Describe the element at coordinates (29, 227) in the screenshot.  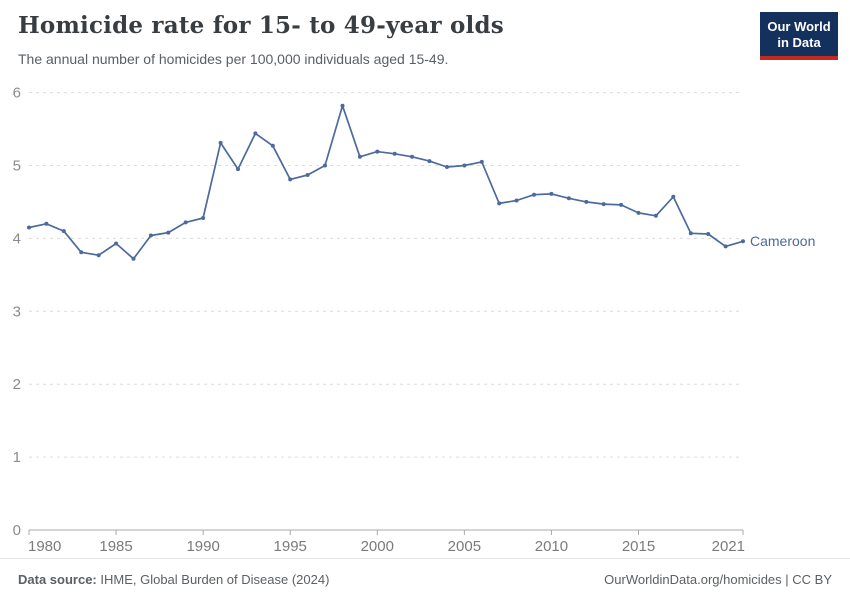
I see `chart-point-1980` at that location.